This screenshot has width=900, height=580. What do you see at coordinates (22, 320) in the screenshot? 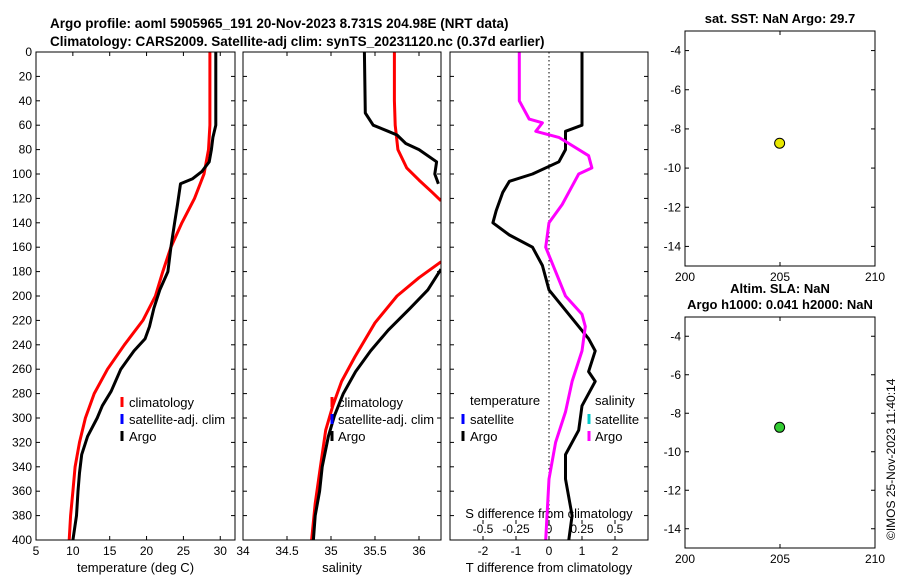
I see `depth-tick-label: 220` at bounding box center [22, 320].